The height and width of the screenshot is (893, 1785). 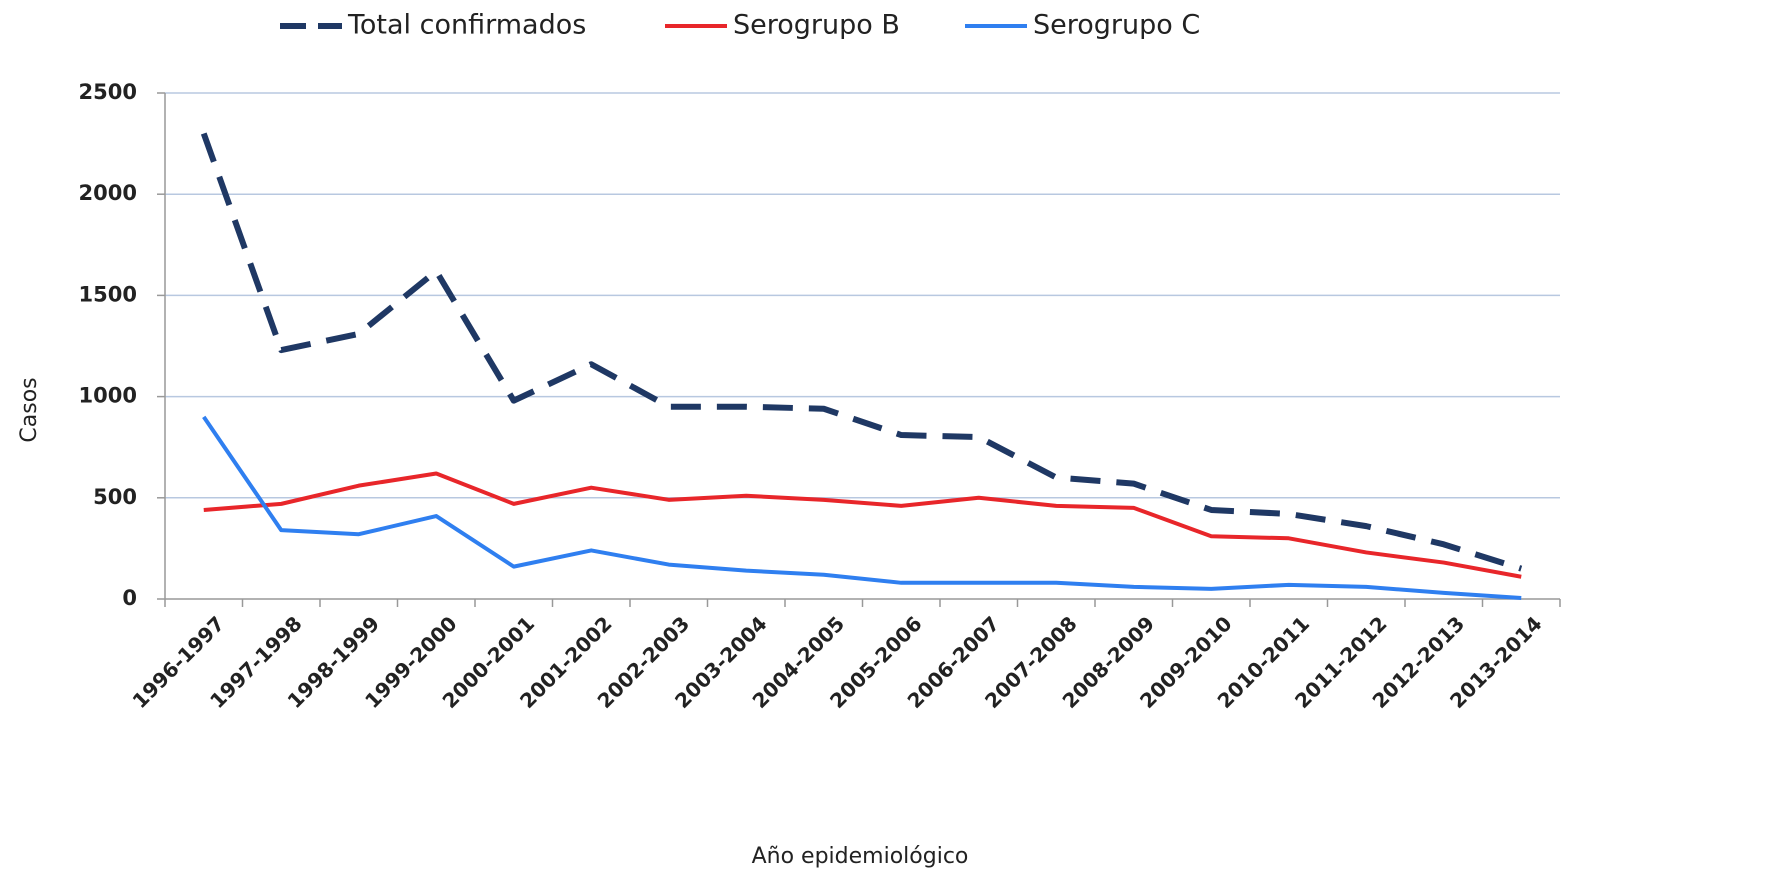 What do you see at coordinates (108, 294) in the screenshot?
I see `y-tick-label: 1500` at bounding box center [108, 294].